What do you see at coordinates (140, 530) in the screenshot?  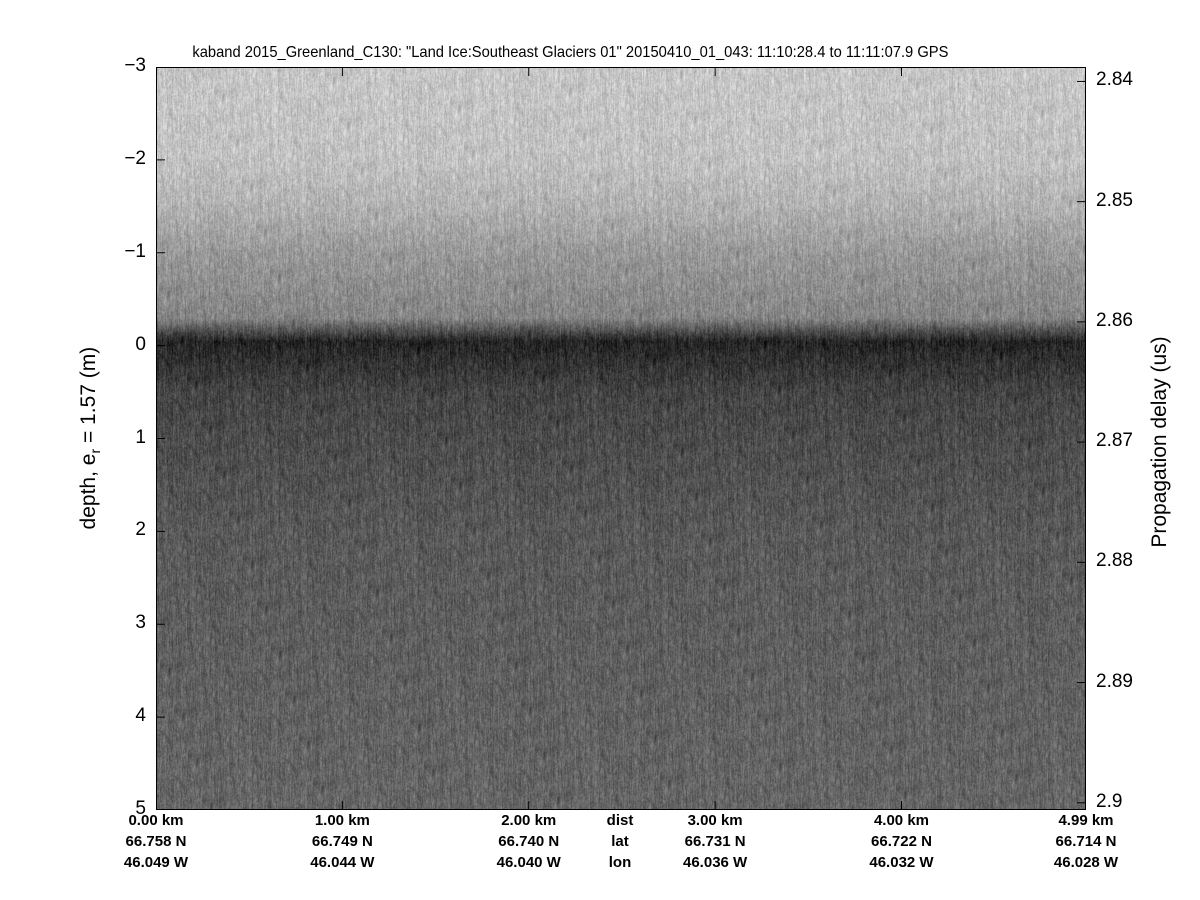 I see `left-y-tick-label: 2` at bounding box center [140, 530].